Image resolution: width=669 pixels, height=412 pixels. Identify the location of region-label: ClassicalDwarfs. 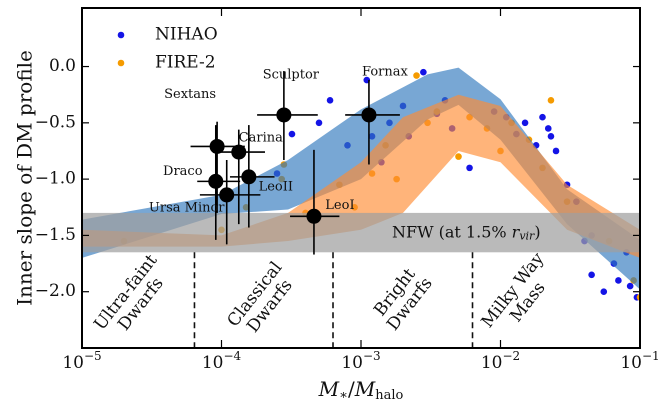
(262, 300).